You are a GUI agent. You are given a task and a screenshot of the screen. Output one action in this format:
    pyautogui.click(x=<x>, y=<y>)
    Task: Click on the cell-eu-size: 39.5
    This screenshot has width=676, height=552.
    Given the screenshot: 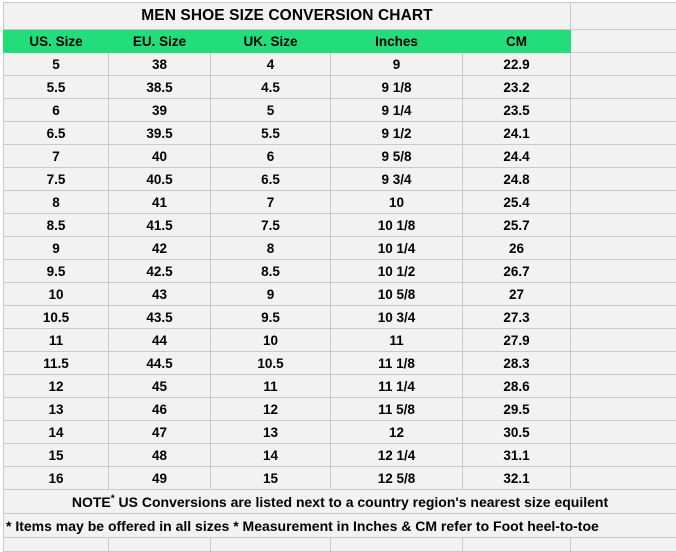 What is the action you would take?
    pyautogui.click(x=160, y=133)
    